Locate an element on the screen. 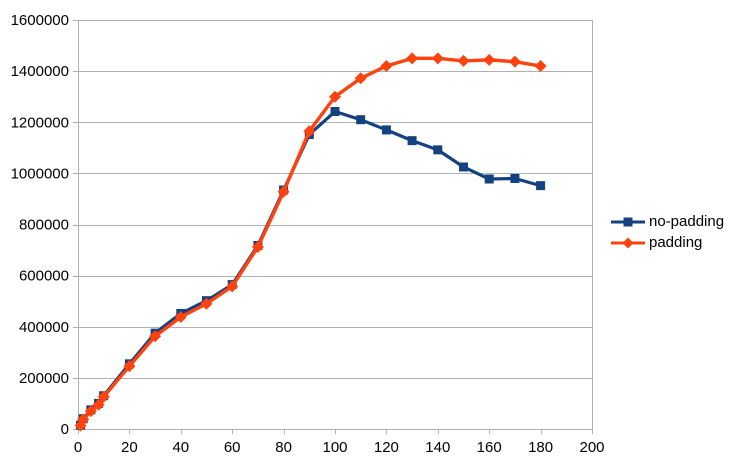 This screenshot has height=466, width=740. x-tick-label: 120 is located at coordinates (386, 447).